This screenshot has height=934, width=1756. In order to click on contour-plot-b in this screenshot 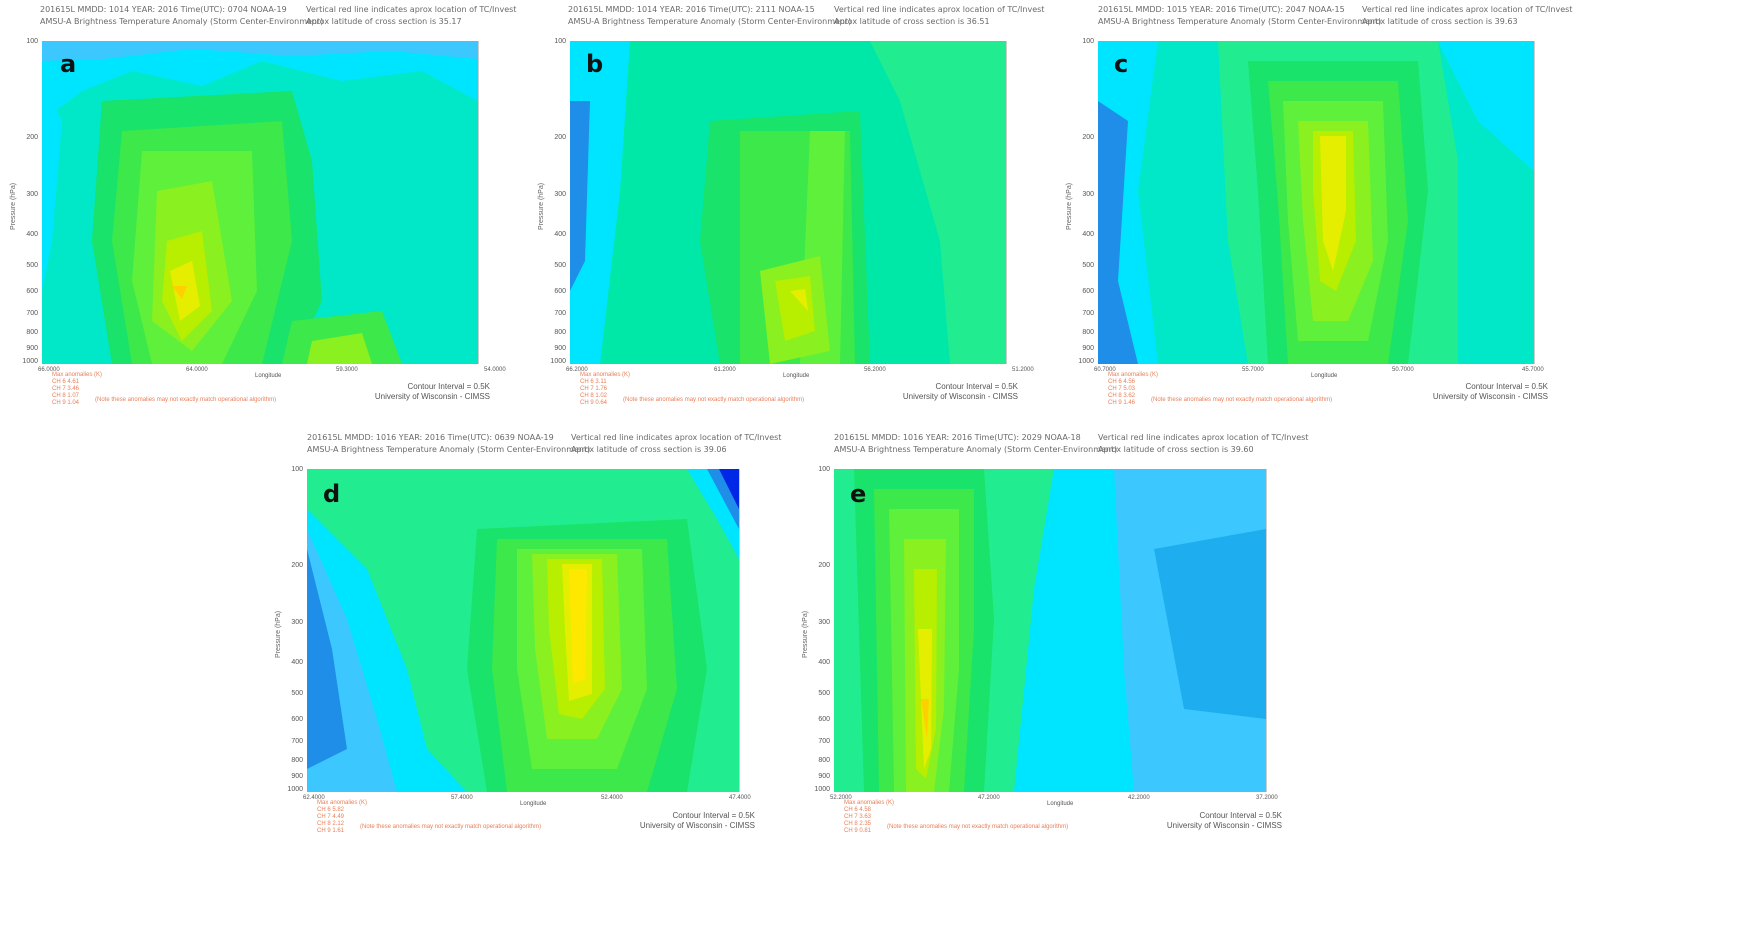, I will do `click(788, 202)`.